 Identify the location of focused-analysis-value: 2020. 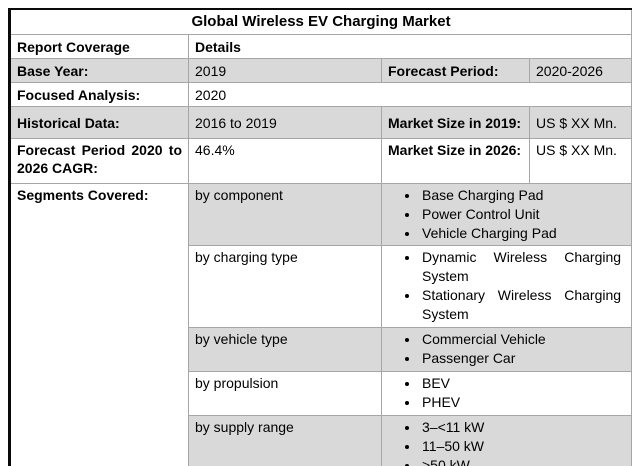
(410, 94).